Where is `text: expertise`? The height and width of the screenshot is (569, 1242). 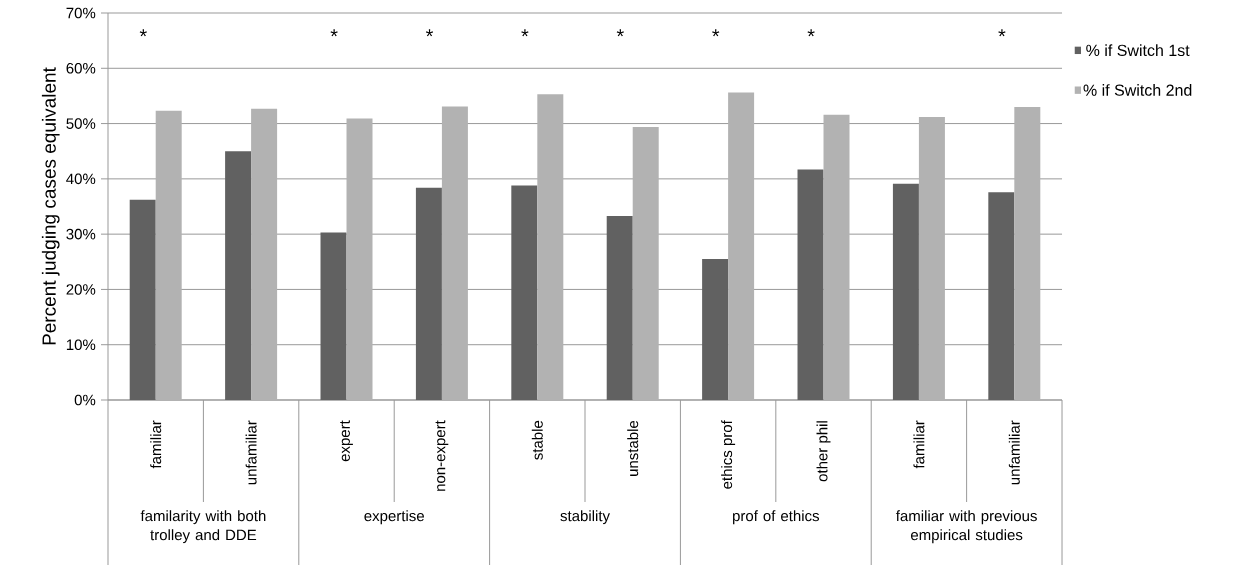
text: expertise is located at coordinates (394, 517).